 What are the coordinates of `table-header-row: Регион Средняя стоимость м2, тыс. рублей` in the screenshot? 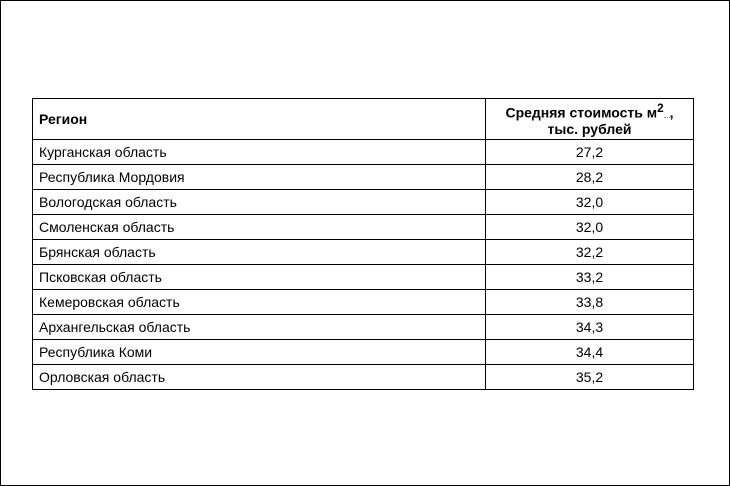 It's located at (363, 119).